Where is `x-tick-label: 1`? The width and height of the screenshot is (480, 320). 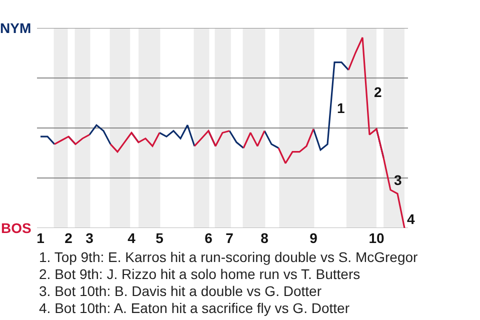
x-tick-label: 1 is located at coordinates (40, 238).